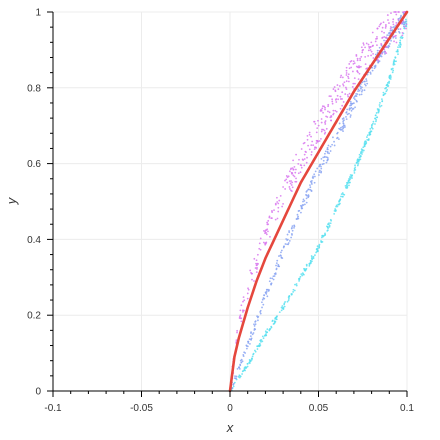  Describe the element at coordinates (11, 200) in the screenshot. I see `y-axis-title: y` at that location.